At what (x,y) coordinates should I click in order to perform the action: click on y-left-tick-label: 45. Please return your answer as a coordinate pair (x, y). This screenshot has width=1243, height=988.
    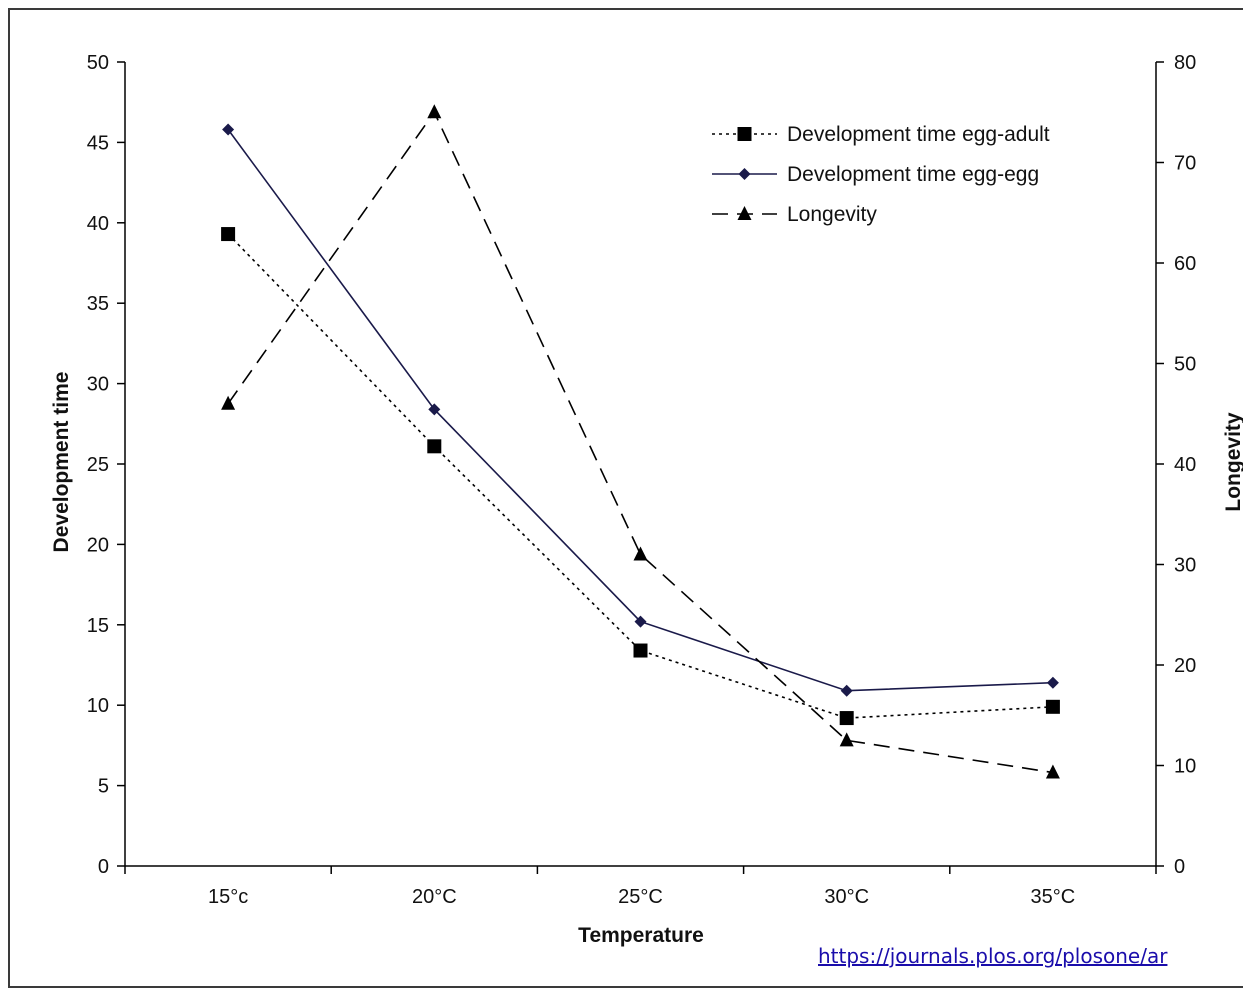
    Looking at the image, I should click on (98, 143).